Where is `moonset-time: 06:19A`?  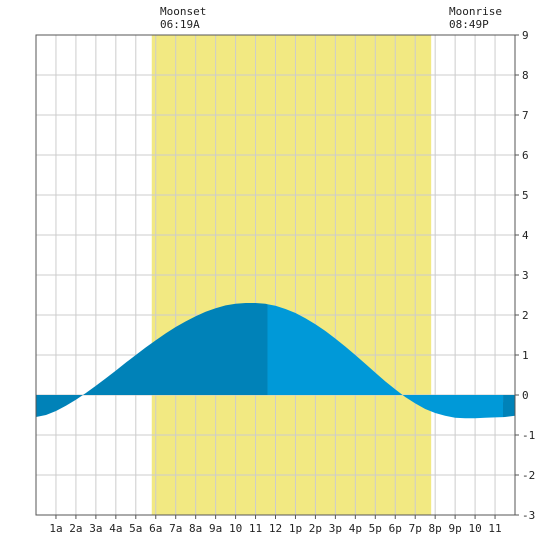 moonset-time: 06:19A is located at coordinates (180, 24).